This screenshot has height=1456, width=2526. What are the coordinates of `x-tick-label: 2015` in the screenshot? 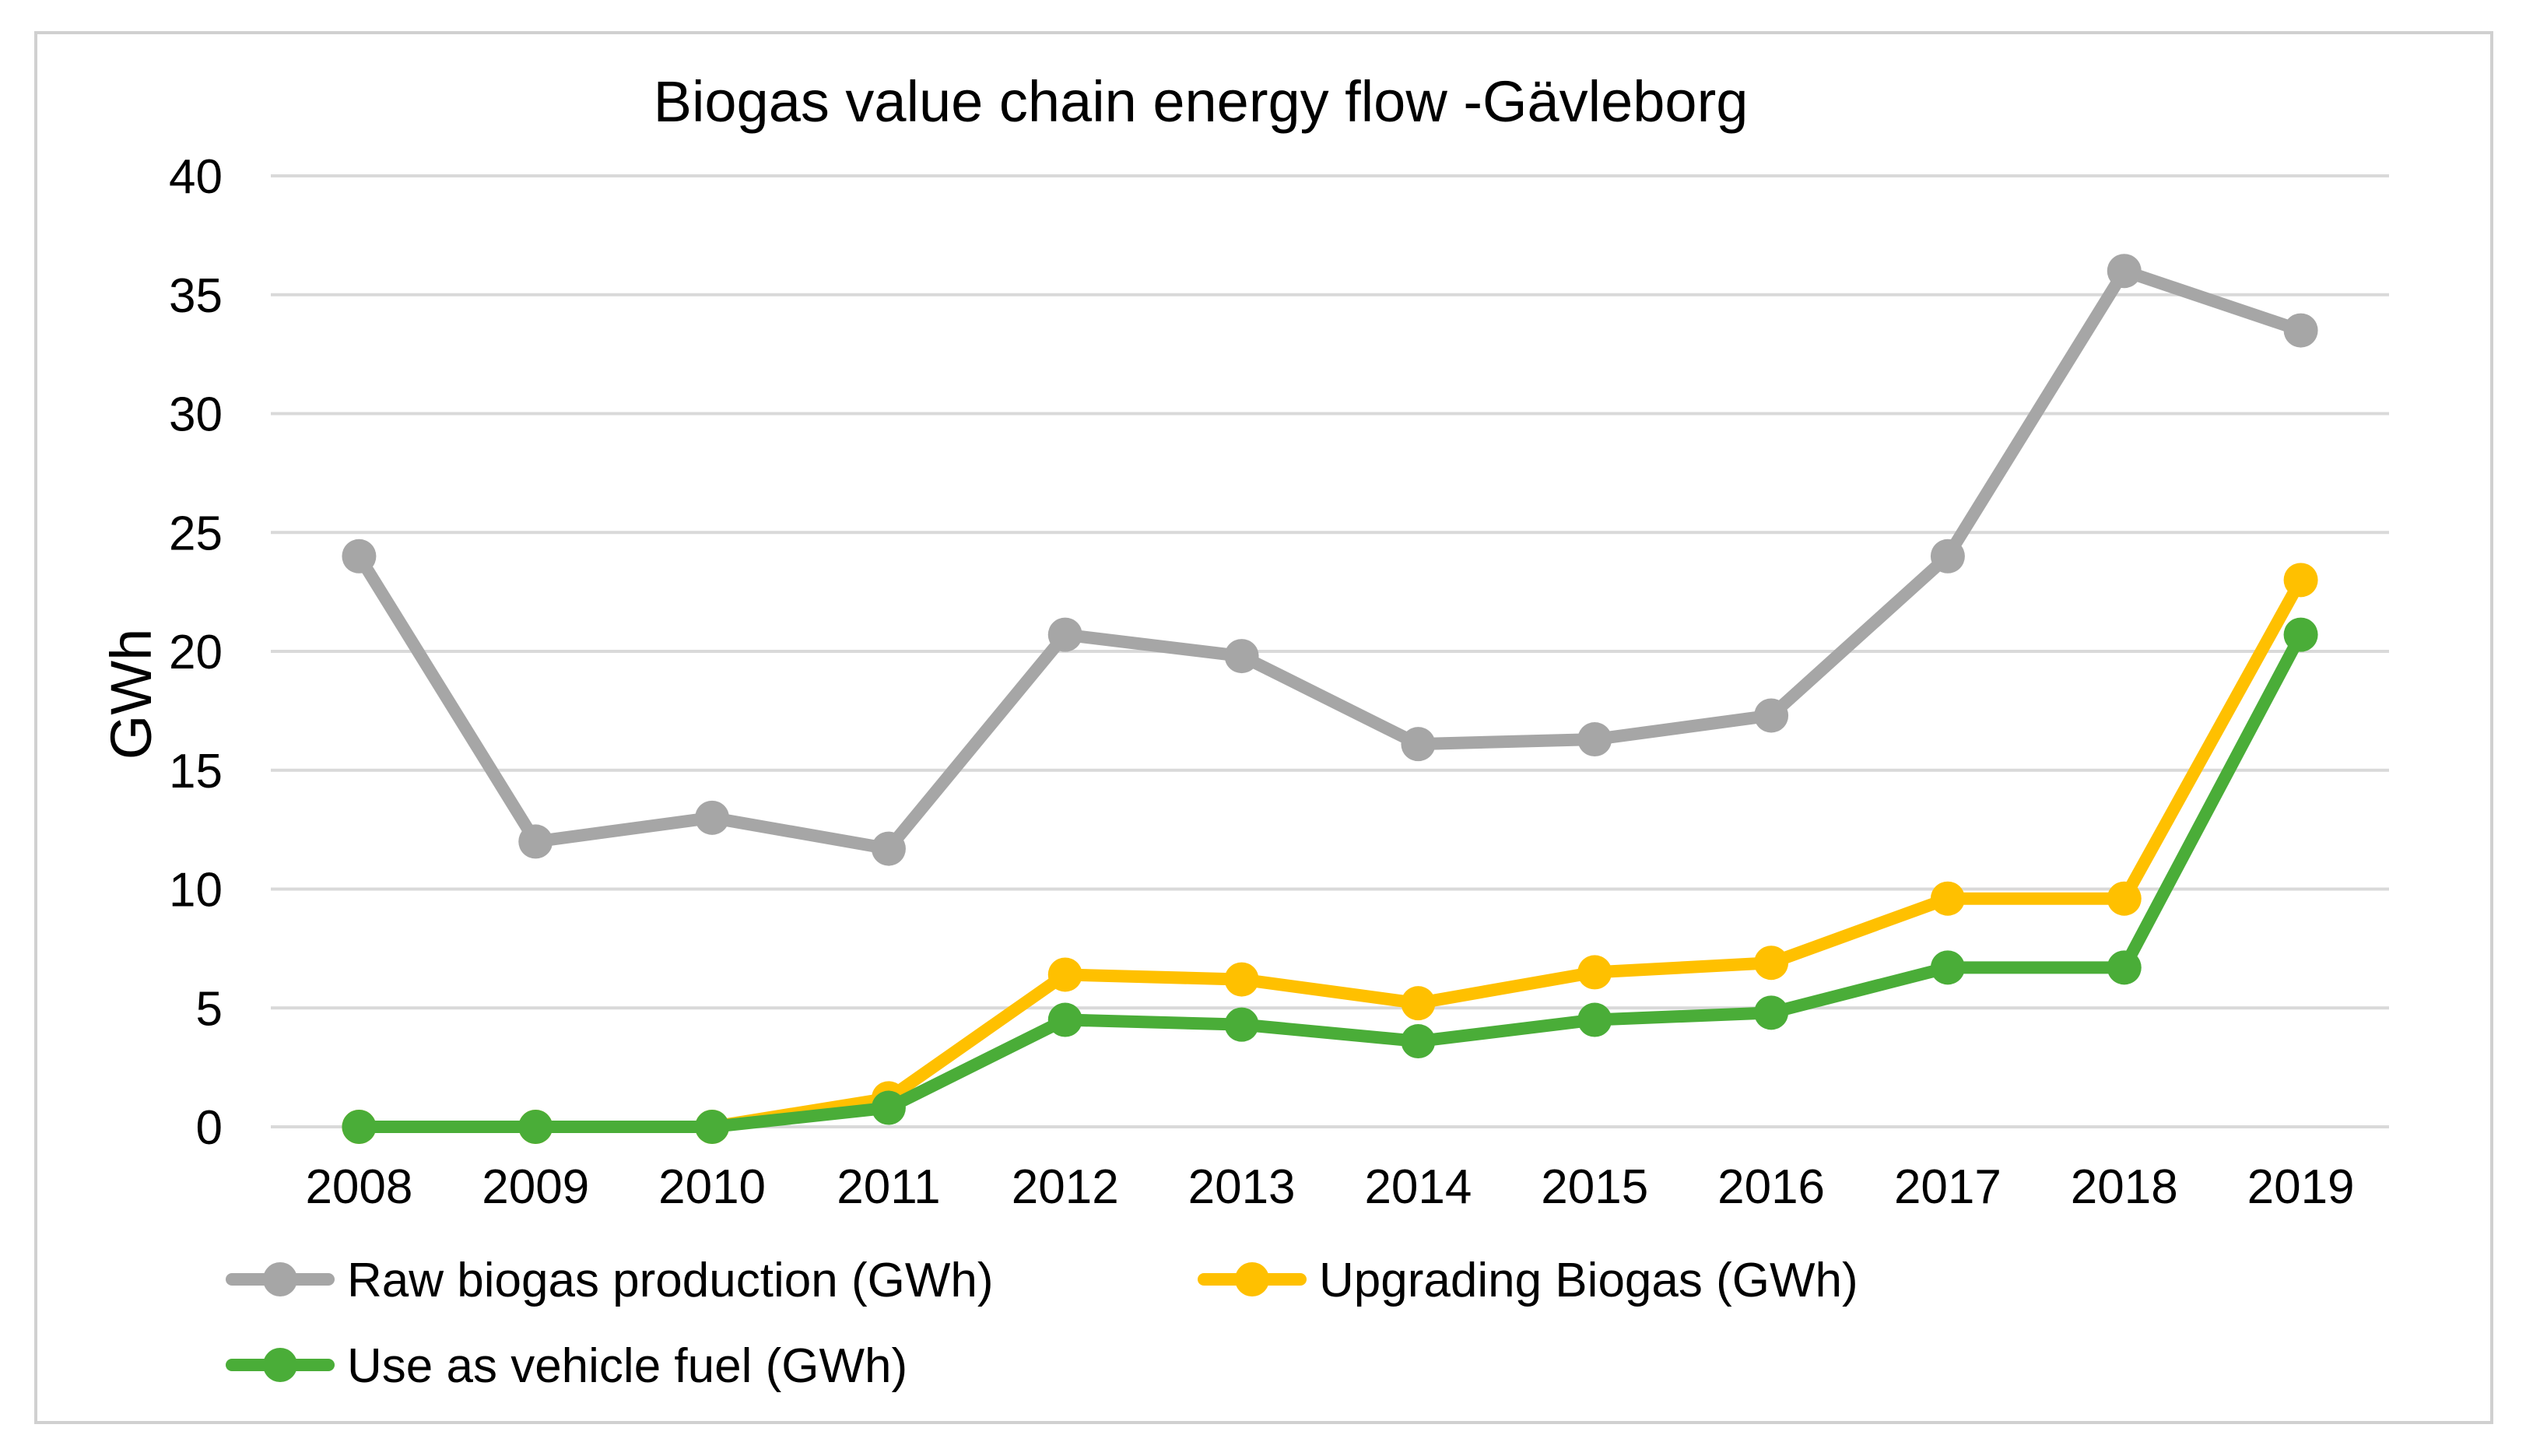 It's located at (1595, 1187).